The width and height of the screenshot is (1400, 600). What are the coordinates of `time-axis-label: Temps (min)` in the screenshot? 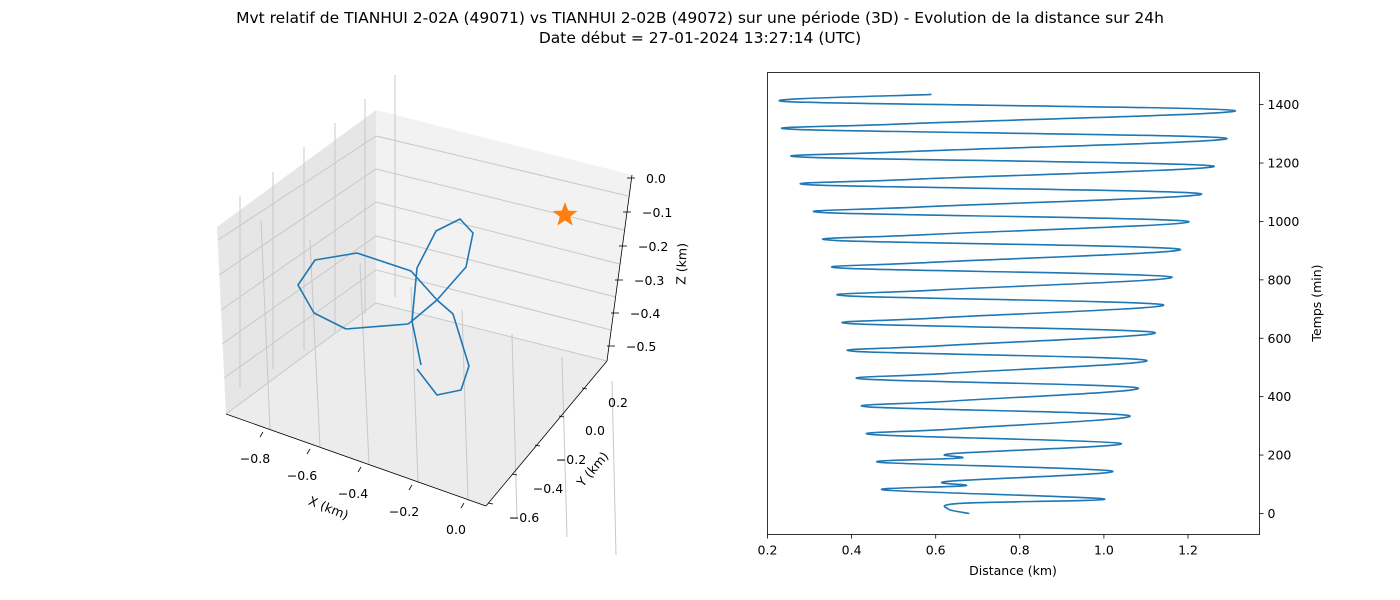 It's located at (1316, 303).